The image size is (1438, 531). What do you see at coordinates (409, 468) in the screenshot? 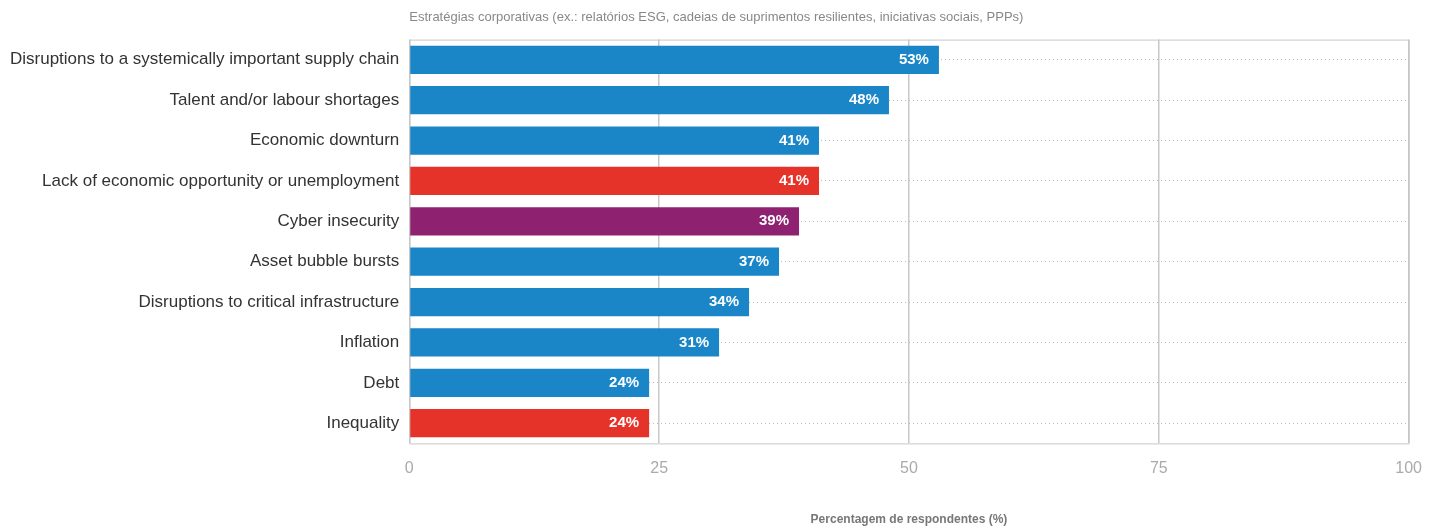
I see `x-tick-label: 0` at bounding box center [409, 468].